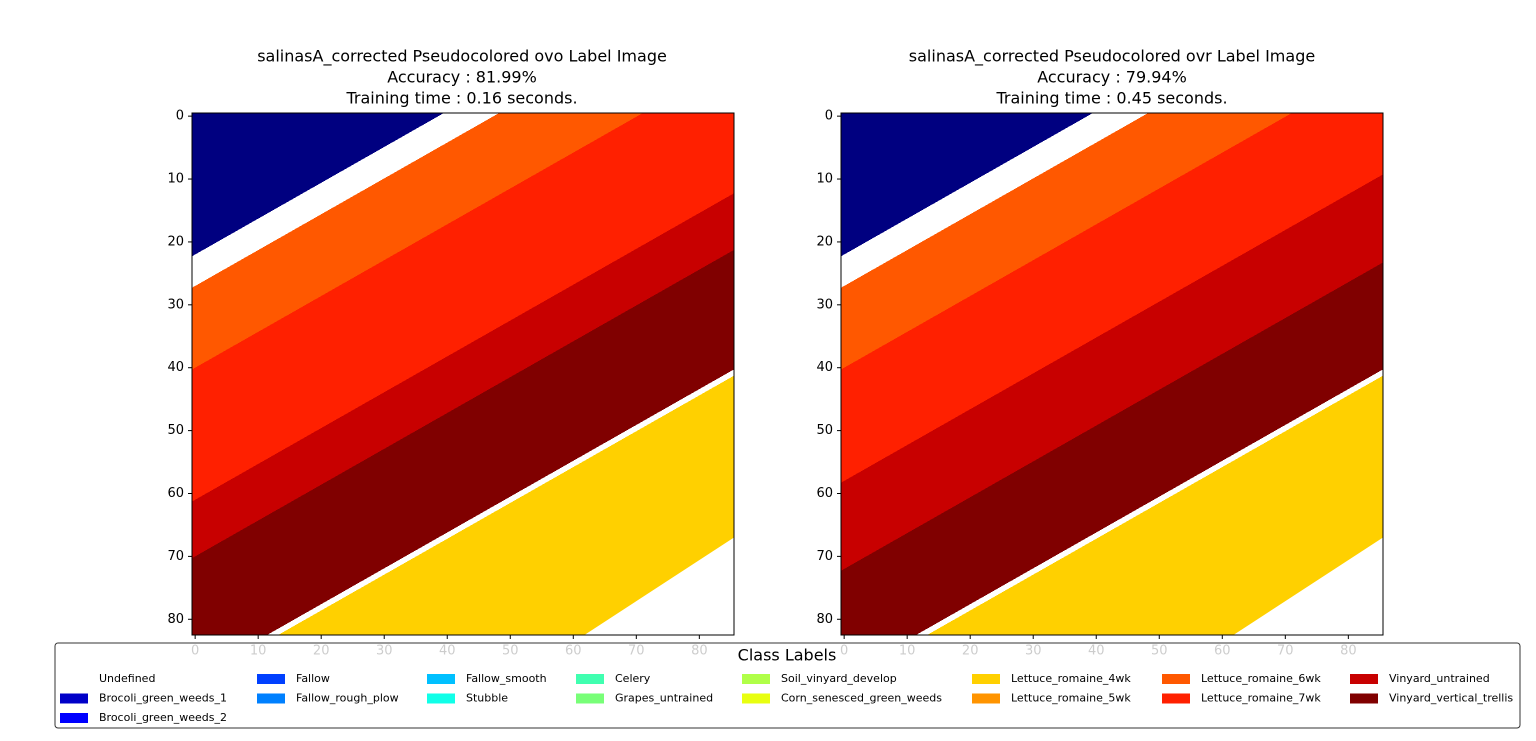 This screenshot has width=1536, height=741. Describe the element at coordinates (127, 678) in the screenshot. I see `legend-label: Undefined` at that location.